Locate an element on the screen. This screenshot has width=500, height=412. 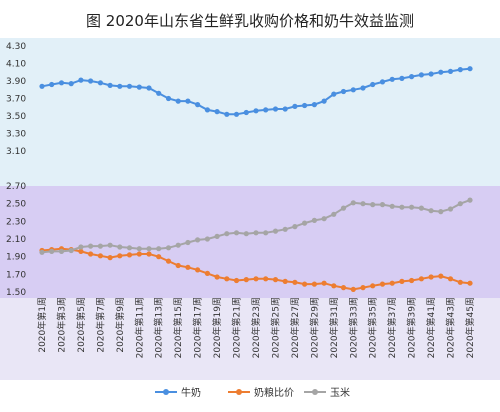
upper-y-axis: 4.30 4.10 3.90 3.70 3.50 3.30 3.10 is located at coordinates (16, 99).